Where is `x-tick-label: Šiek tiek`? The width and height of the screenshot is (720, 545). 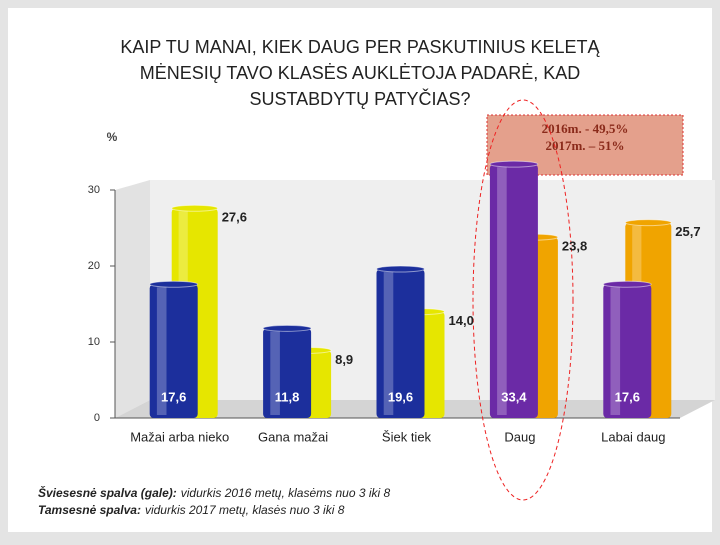 x-tick-label: Šiek tiek is located at coordinates (407, 436).